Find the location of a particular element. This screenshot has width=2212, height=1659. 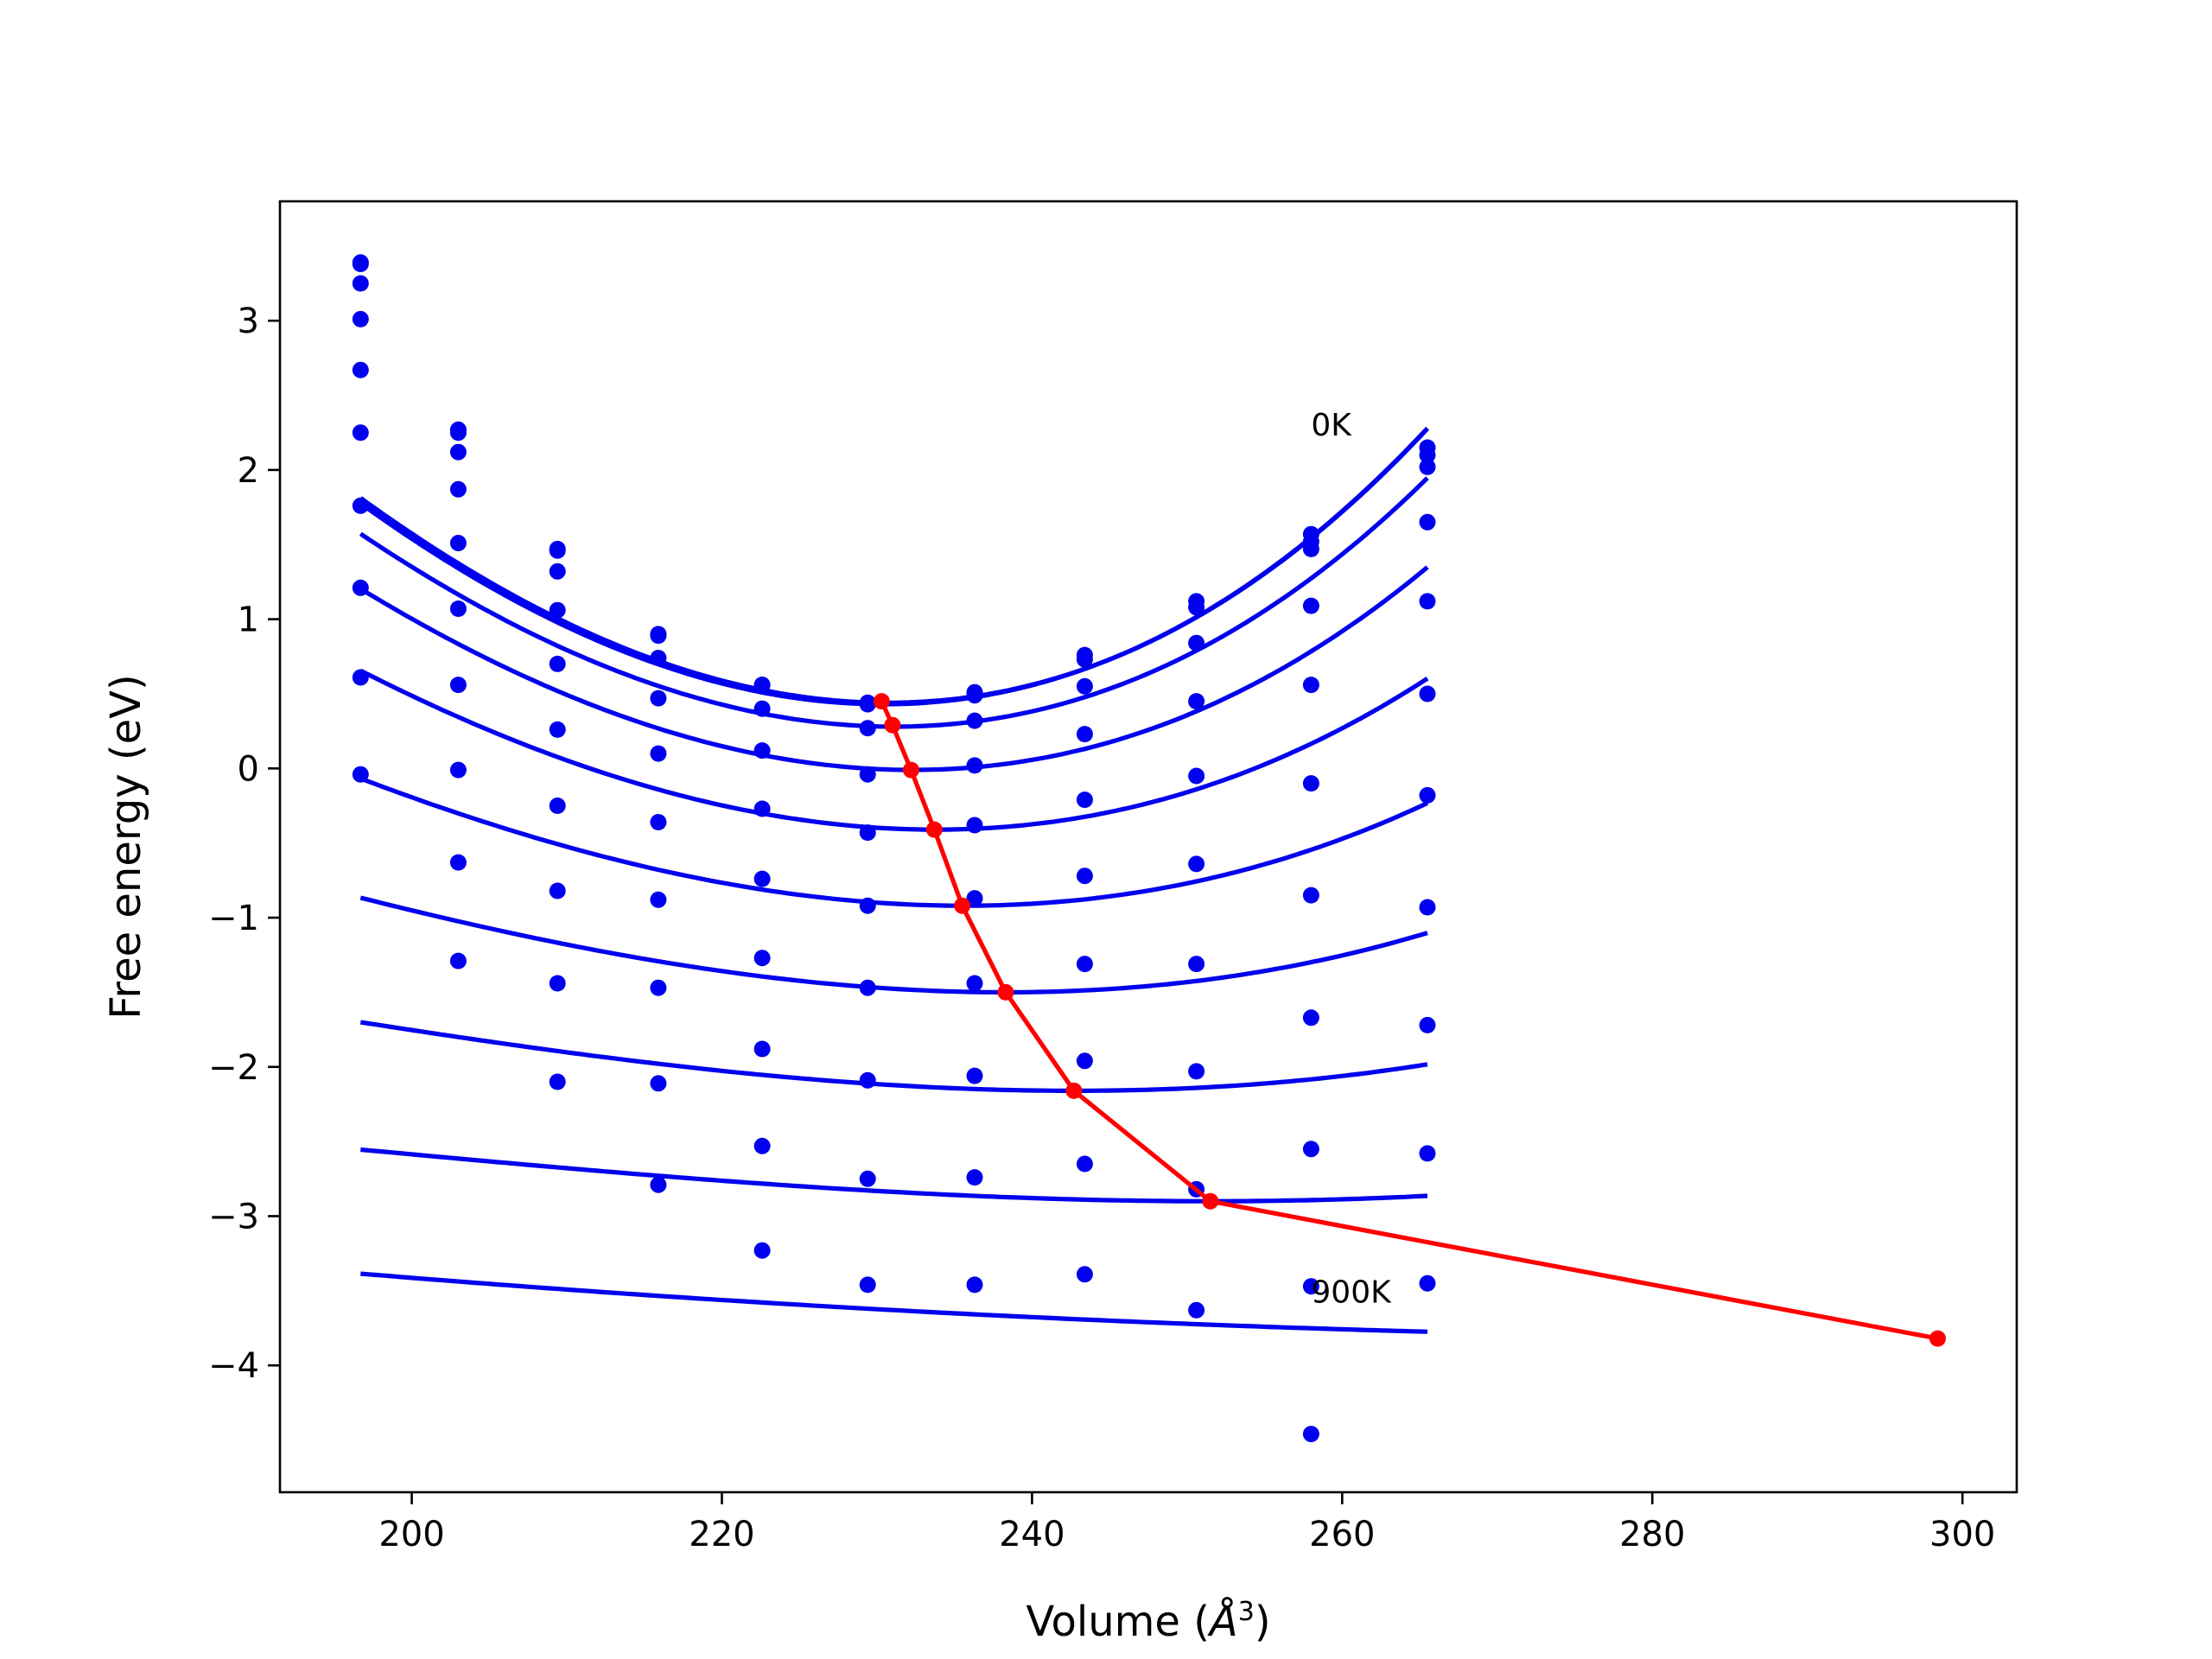

x-tick-label-4: 280 is located at coordinates (1652, 1534).